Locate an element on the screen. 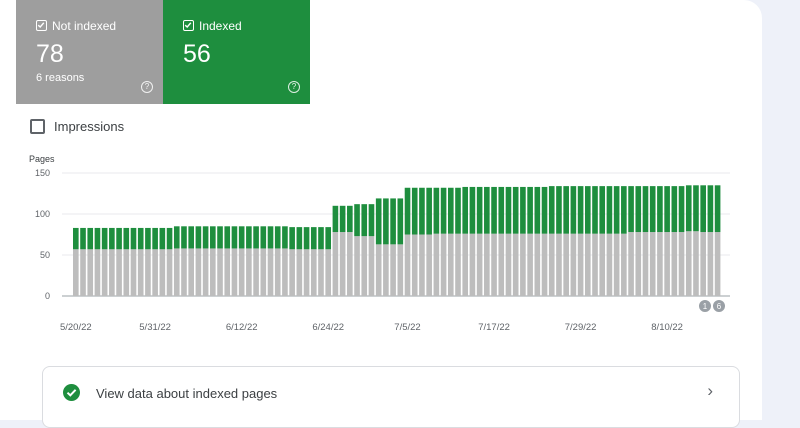 This screenshot has width=800, height=428. check-circle-icon is located at coordinates (71, 392).